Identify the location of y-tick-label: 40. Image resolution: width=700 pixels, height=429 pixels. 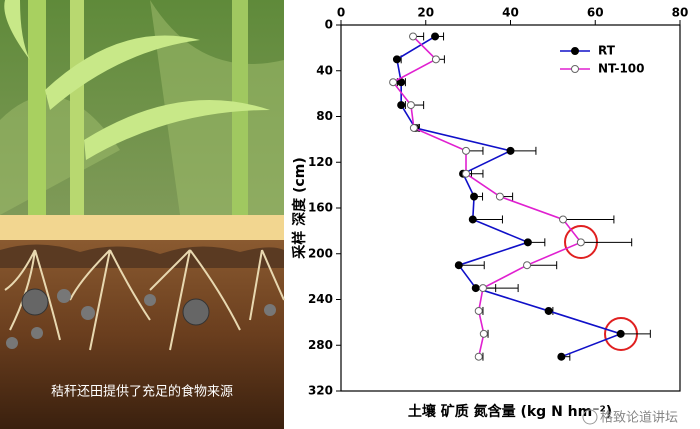
(324, 70).